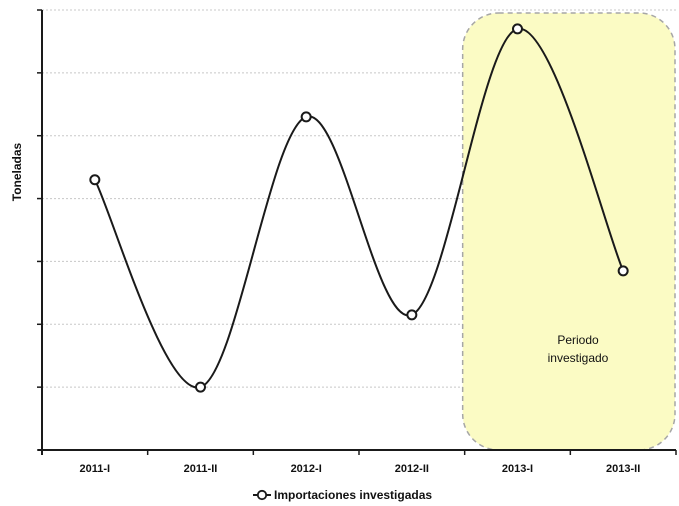 This screenshot has height=506, width=679. What do you see at coordinates (17, 171) in the screenshot?
I see `y-axis-title: Toneladas` at bounding box center [17, 171].